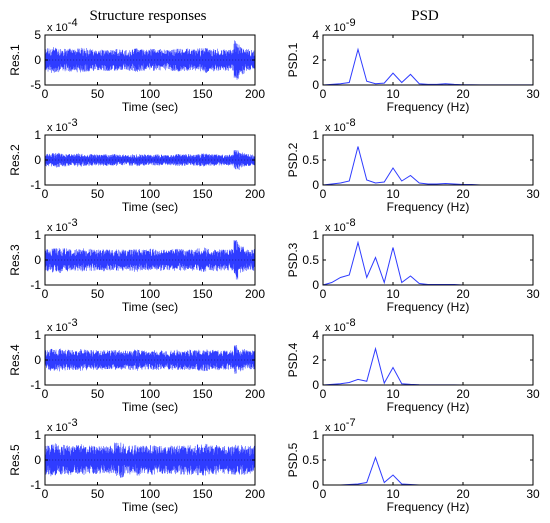 Image resolution: width=550 pixels, height=523 pixels. I want to click on y-axis-label: Res.2, so click(15, 160).